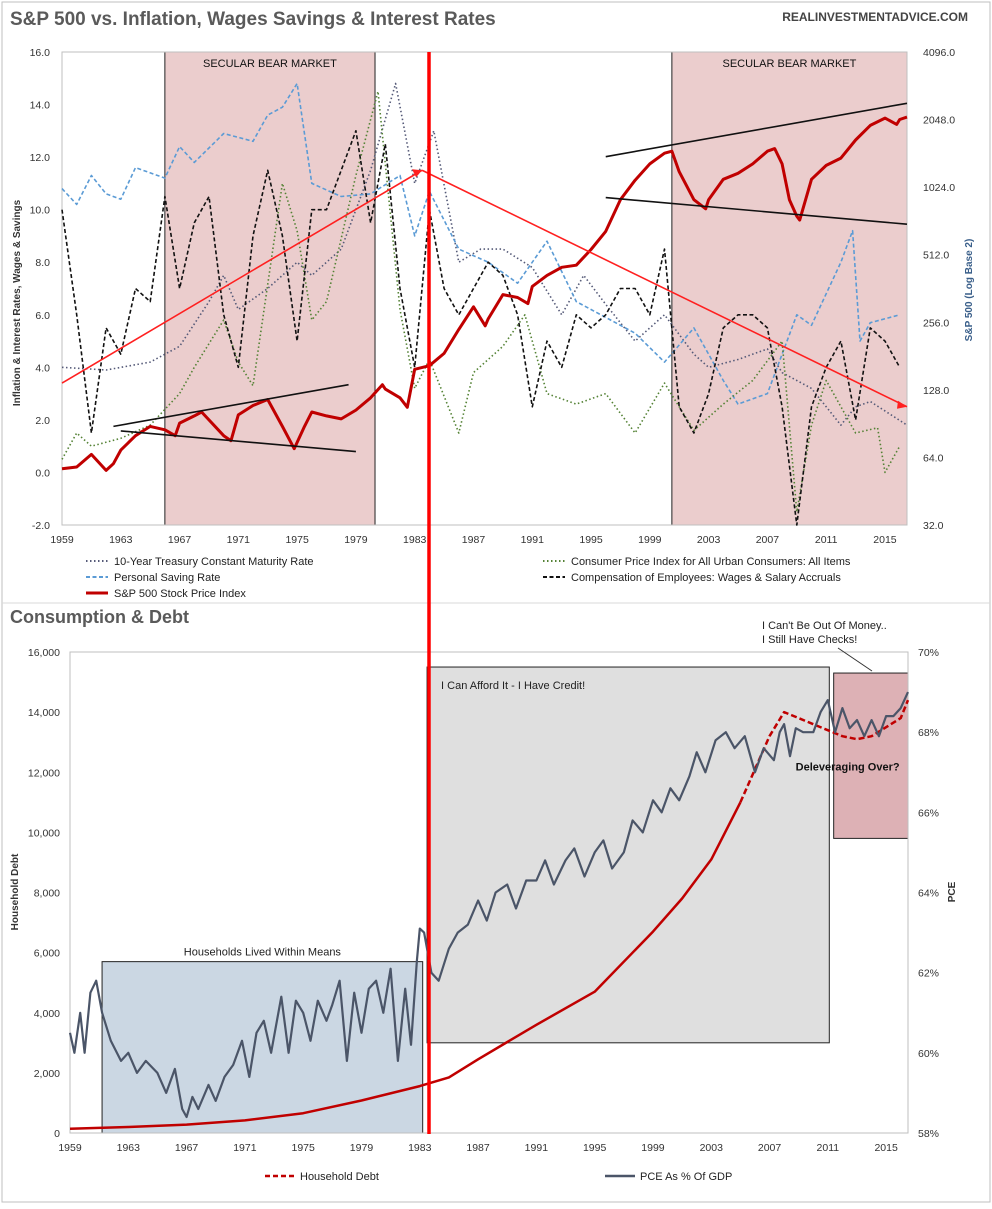 This screenshot has height=1209, width=992. What do you see at coordinates (44, 833) in the screenshot?
I see `bottom-y-tick-label: 10,000` at bounding box center [44, 833].